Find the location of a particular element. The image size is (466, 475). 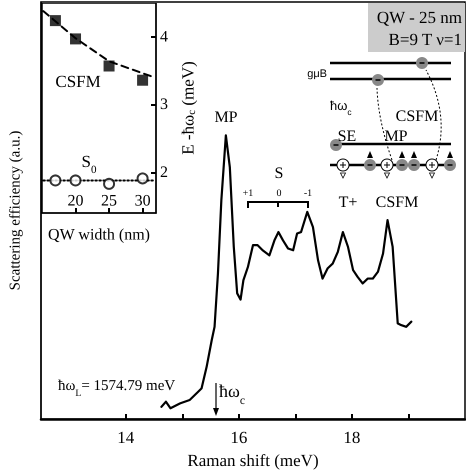

text: MP is located at coordinates (226, 117).